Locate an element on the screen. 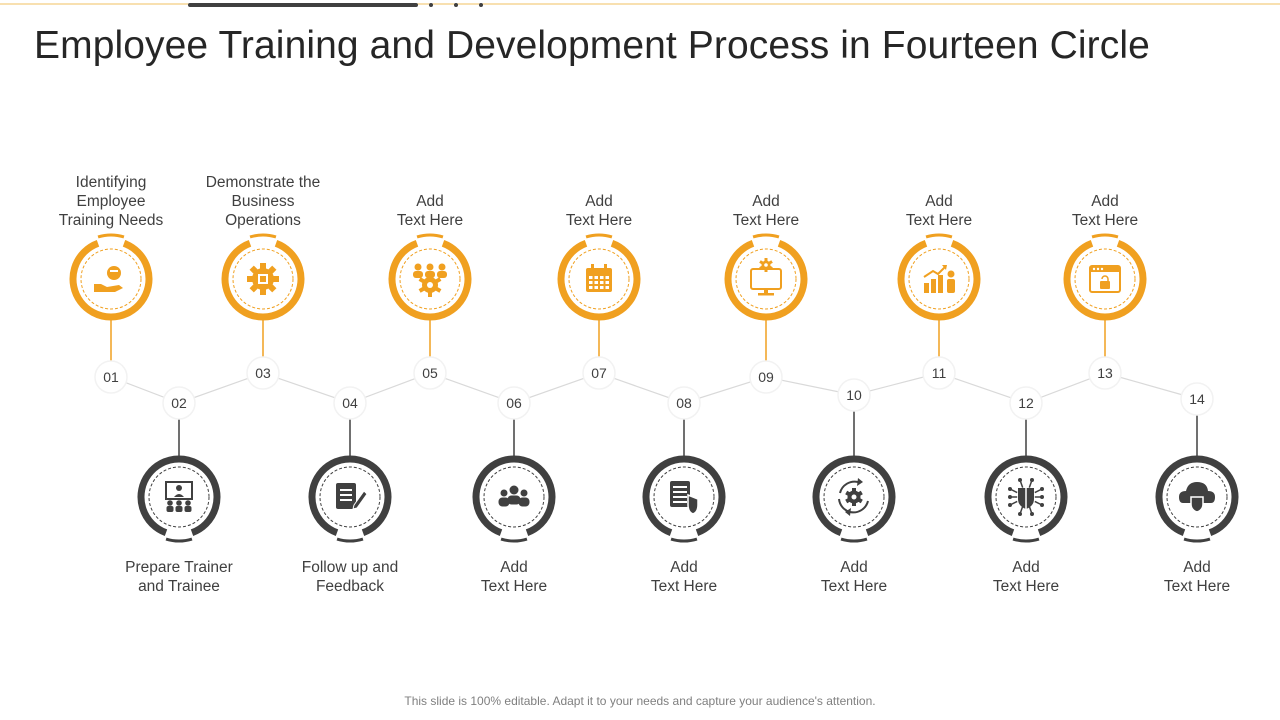  step-number-07: 07 is located at coordinates (599, 373).